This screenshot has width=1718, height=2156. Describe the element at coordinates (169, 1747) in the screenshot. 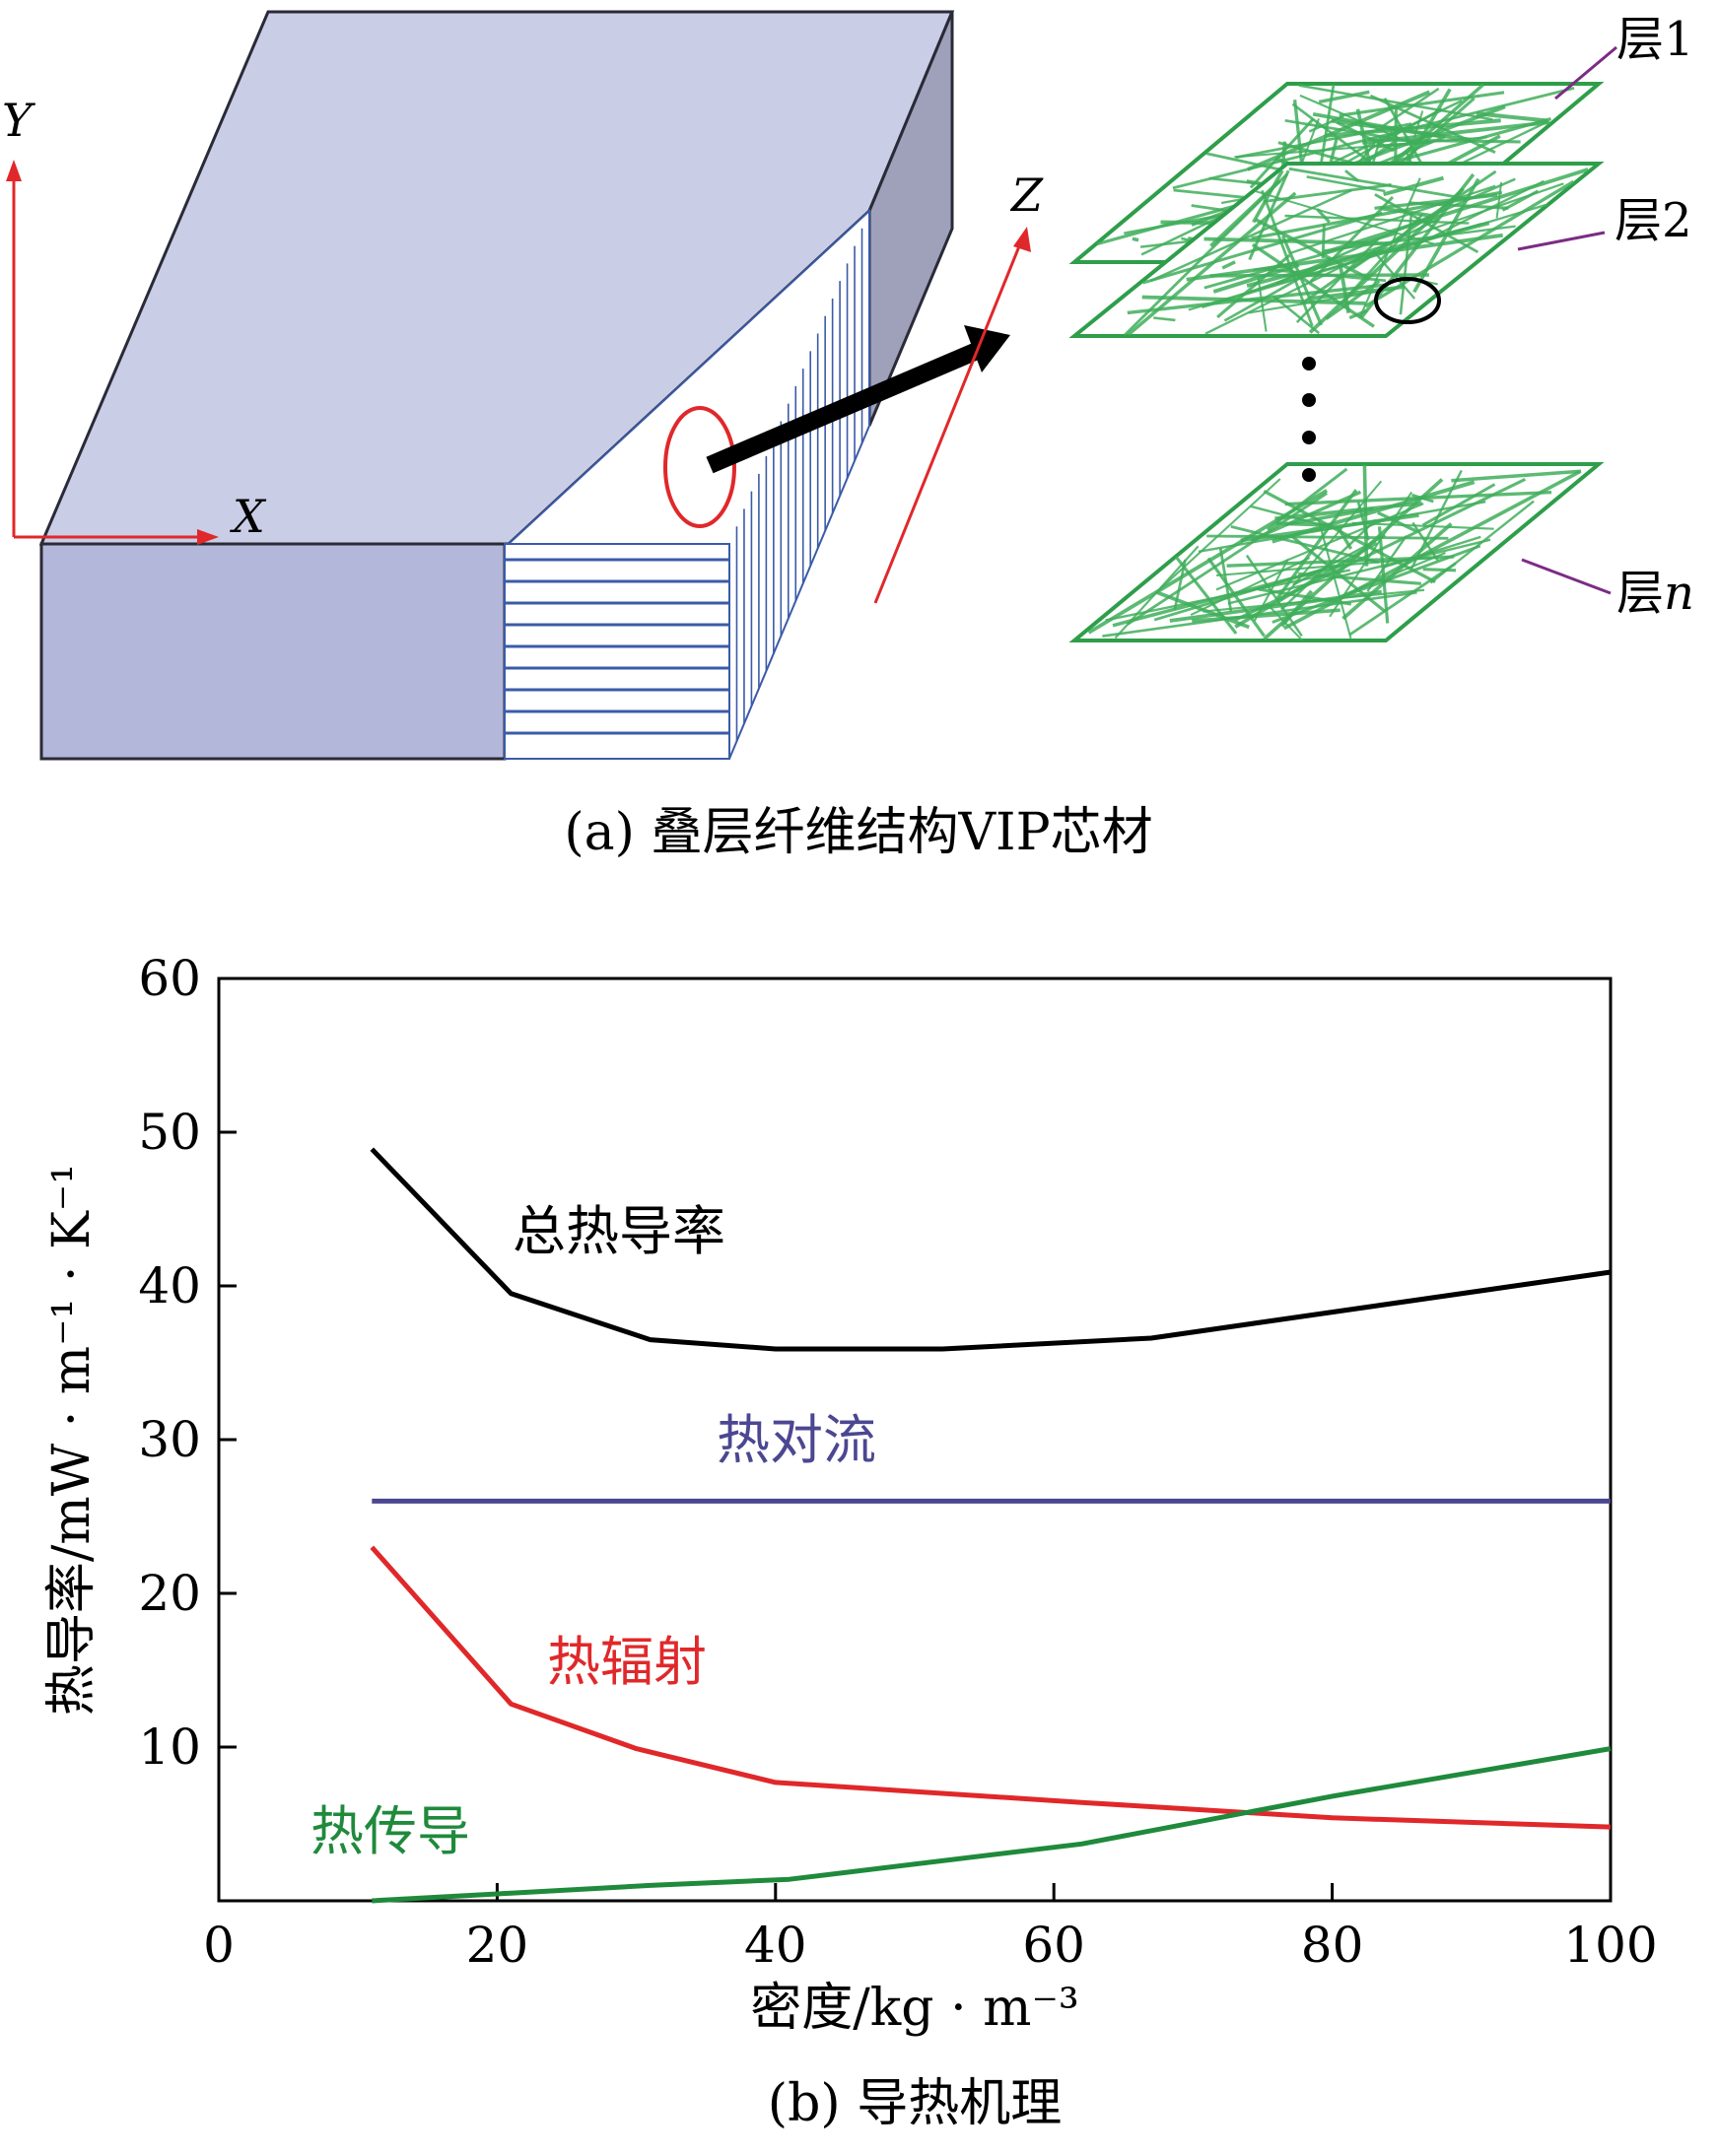

I see `y-tick-label: 10` at that location.